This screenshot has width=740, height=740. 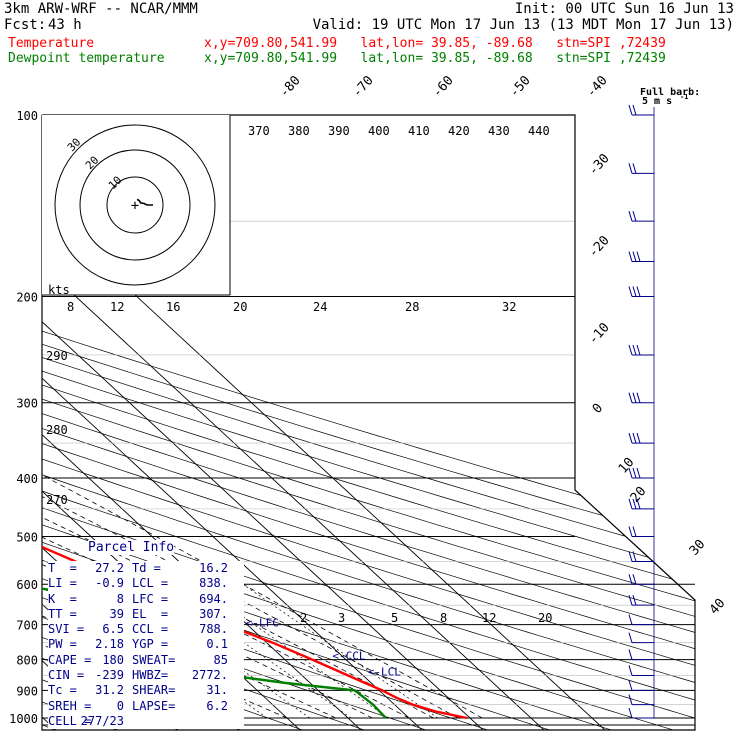 I want to click on height-label: 290, so click(x=57, y=356).